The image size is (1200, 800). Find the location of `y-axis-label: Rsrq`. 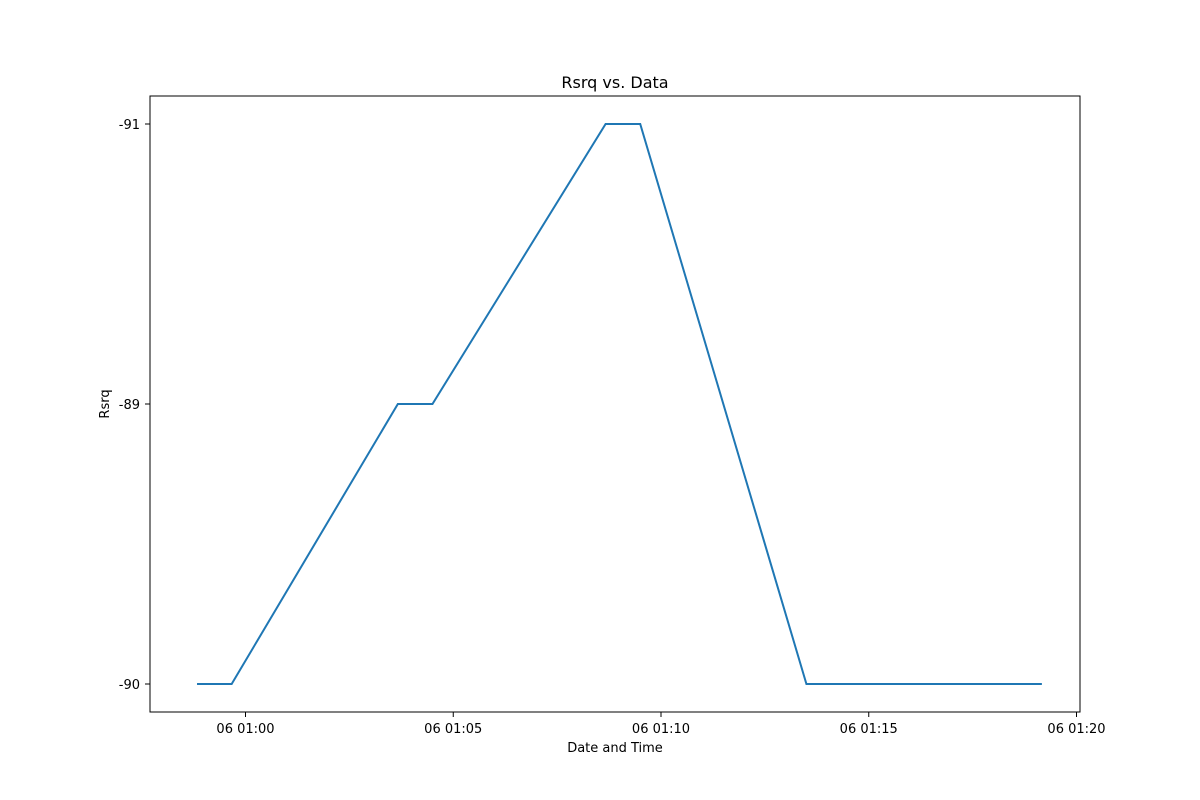

y-axis-label: Rsrq is located at coordinates (105, 403).